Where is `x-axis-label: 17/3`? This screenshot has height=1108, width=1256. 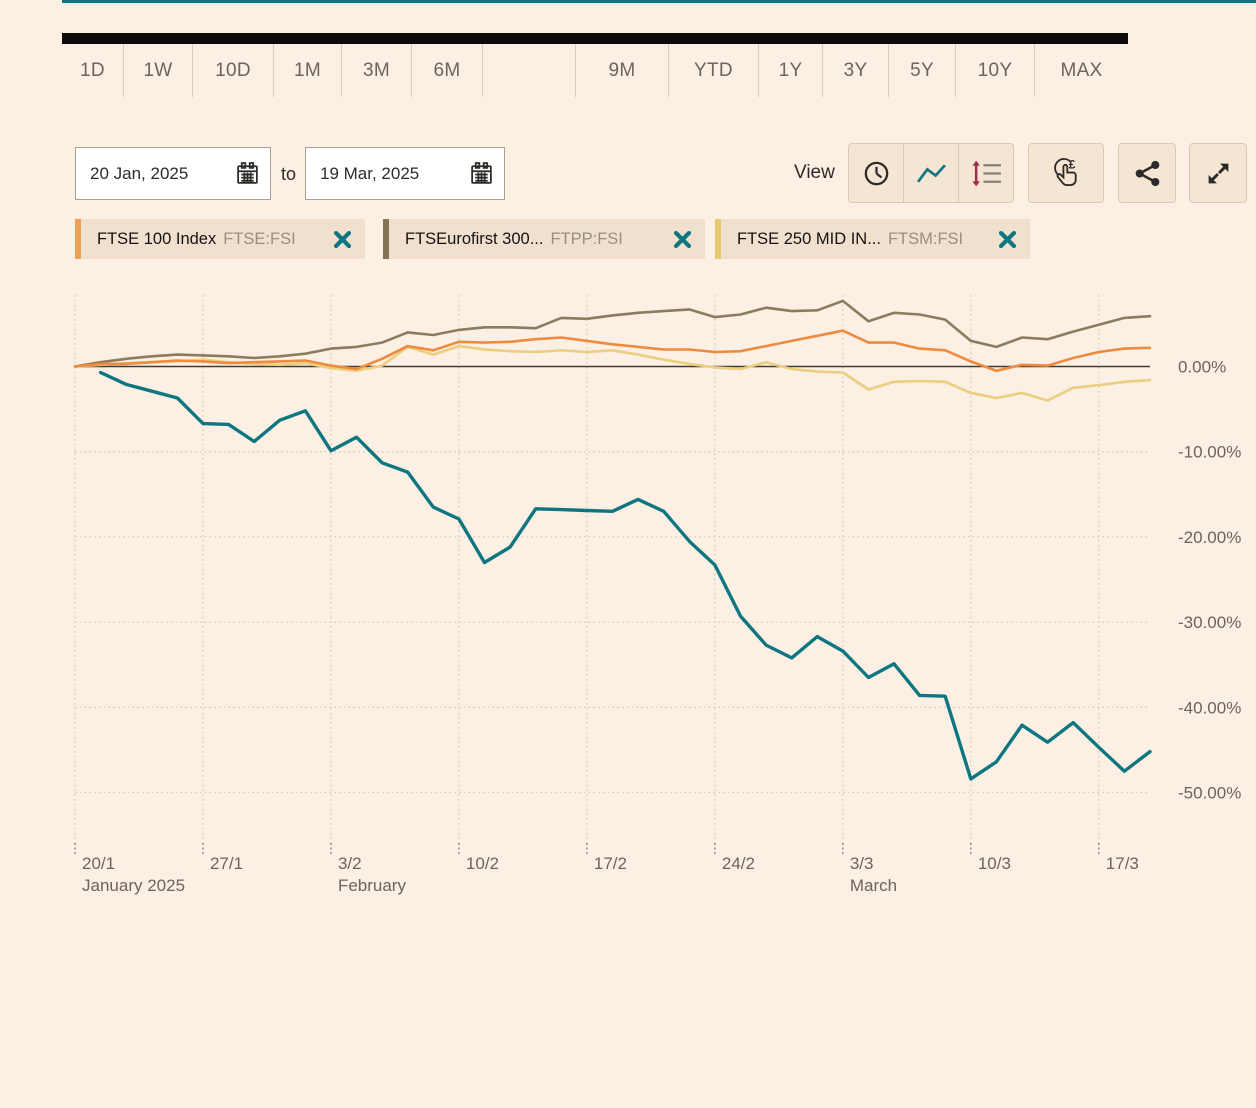
x-axis-label: 17/3 is located at coordinates (1122, 863).